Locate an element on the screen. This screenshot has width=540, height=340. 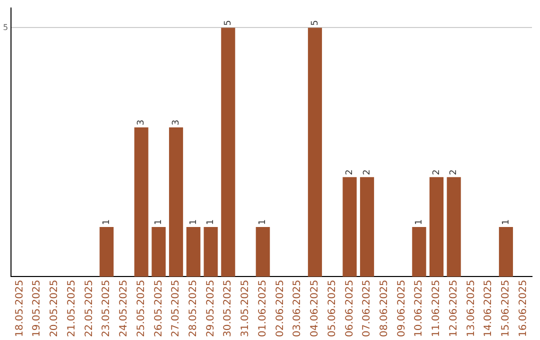
x-tick-label: 26.05.2025 is located at coordinates (158, 309).